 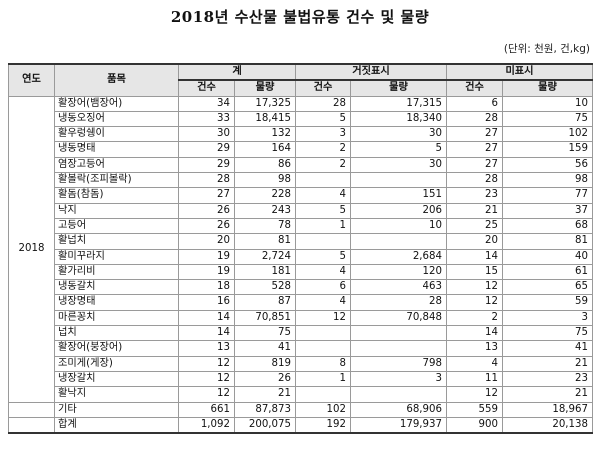 What do you see at coordinates (301, 241) in the screenshot?
I see `table-row: 활넙치 20 81 20 81` at bounding box center [301, 241].